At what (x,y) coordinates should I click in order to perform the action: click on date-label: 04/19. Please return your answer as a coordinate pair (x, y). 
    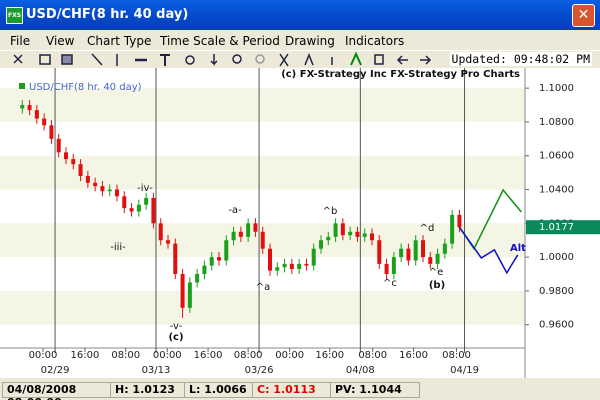
    Looking at the image, I should click on (464, 370).